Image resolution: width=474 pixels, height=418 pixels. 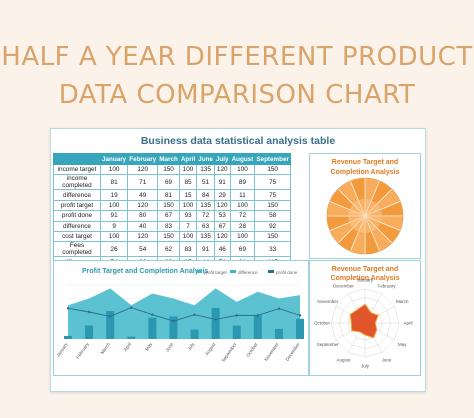 I want to click on table-cell: 58, so click(x=272, y=216).